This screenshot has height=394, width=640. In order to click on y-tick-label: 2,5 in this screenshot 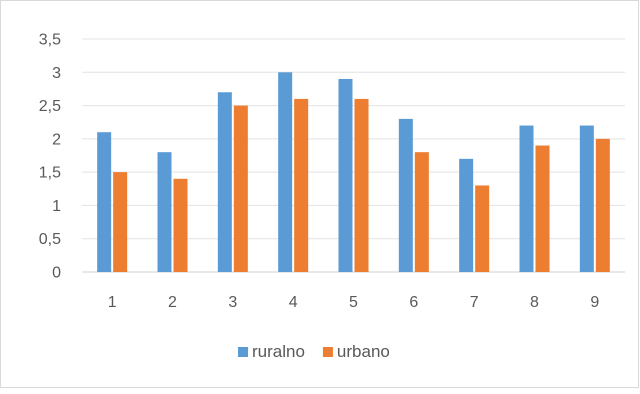, I will do `click(50, 106)`.